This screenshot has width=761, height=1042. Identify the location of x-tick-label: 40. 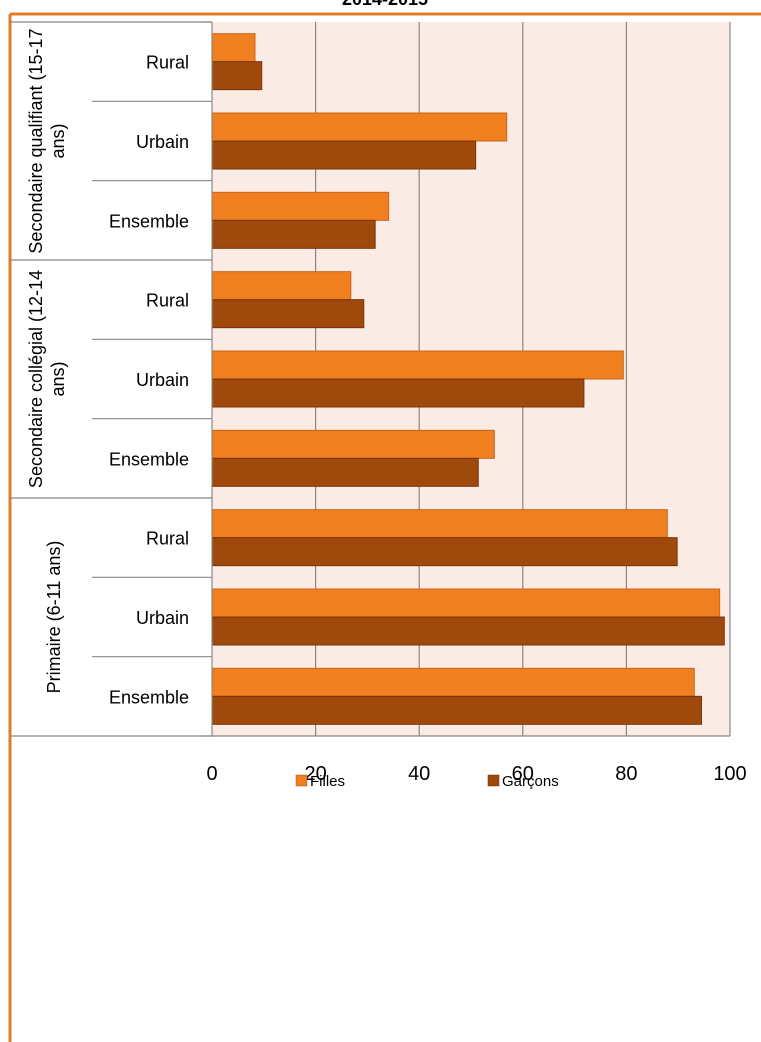
(419, 774).